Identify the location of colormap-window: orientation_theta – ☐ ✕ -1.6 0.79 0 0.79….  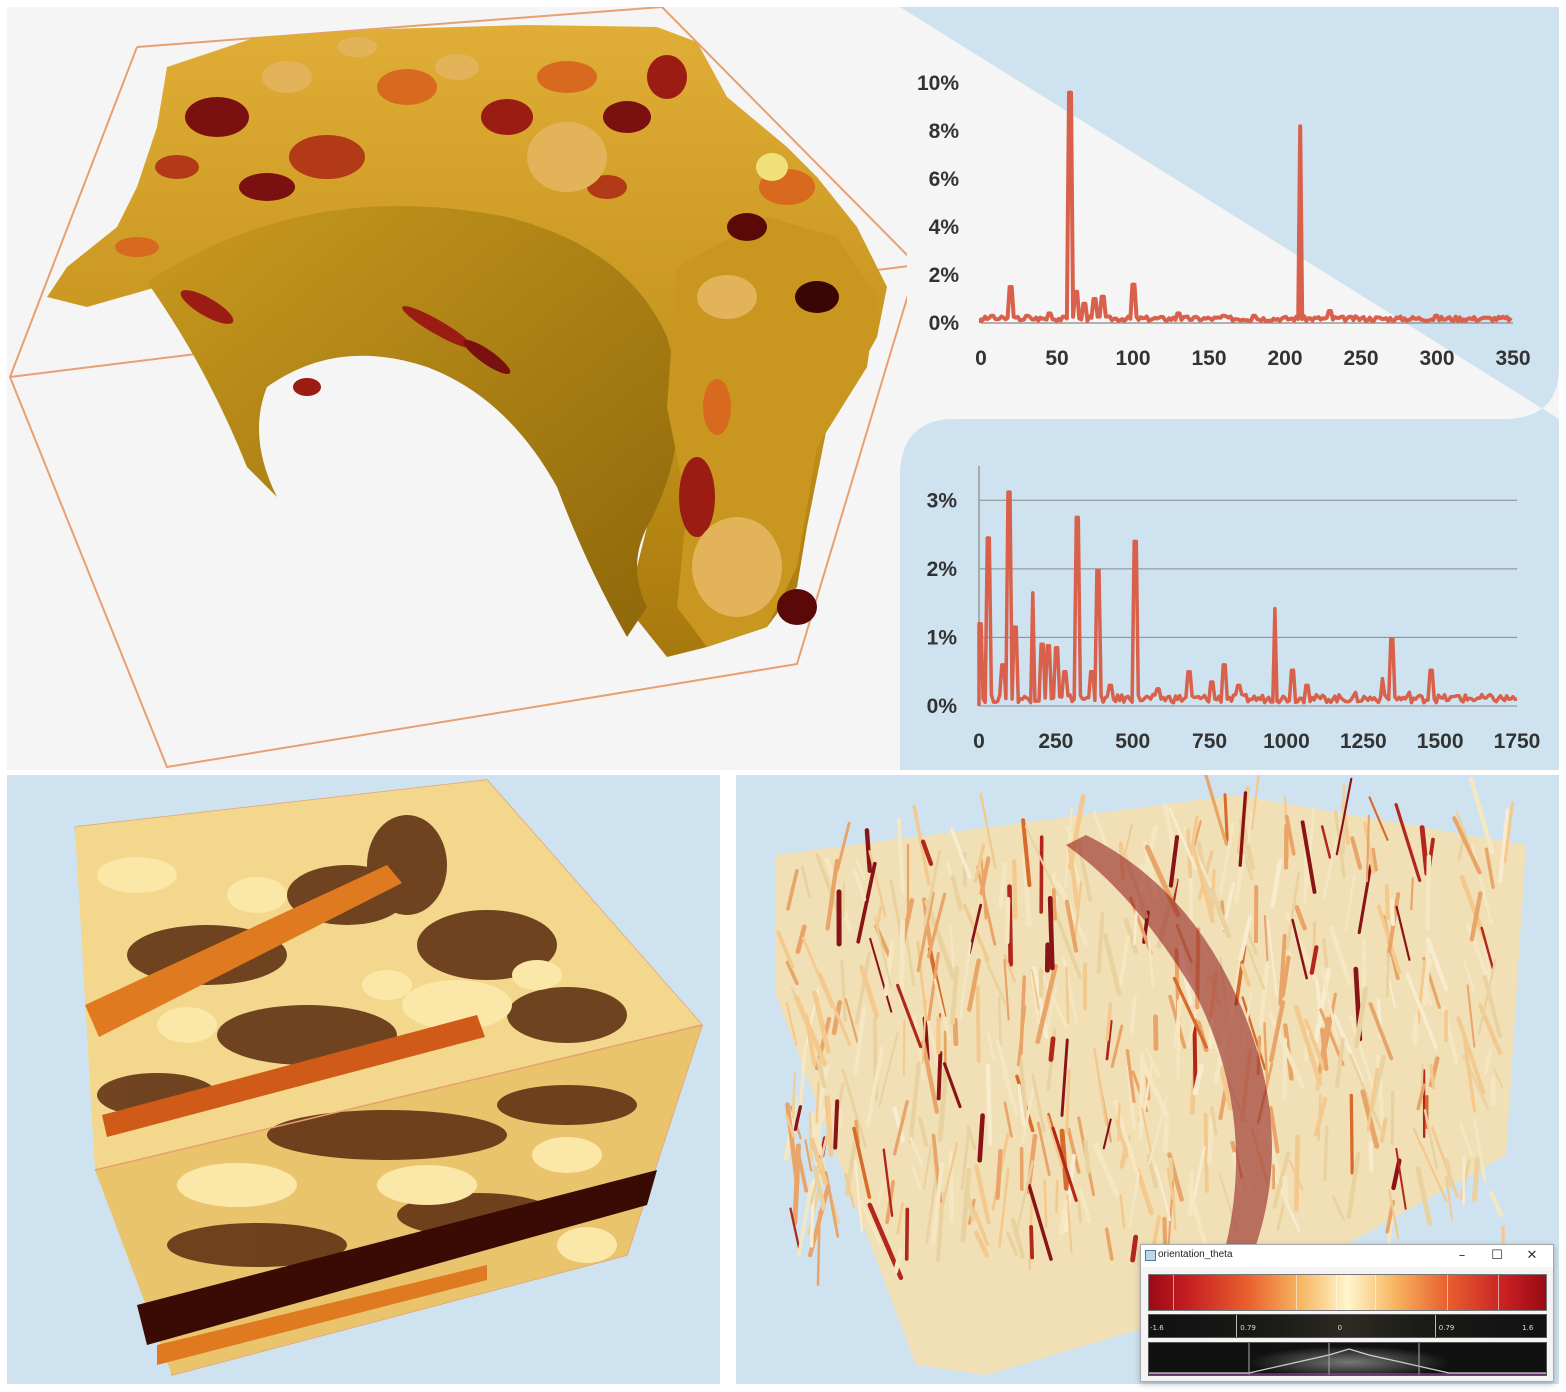
(1347, 1313).